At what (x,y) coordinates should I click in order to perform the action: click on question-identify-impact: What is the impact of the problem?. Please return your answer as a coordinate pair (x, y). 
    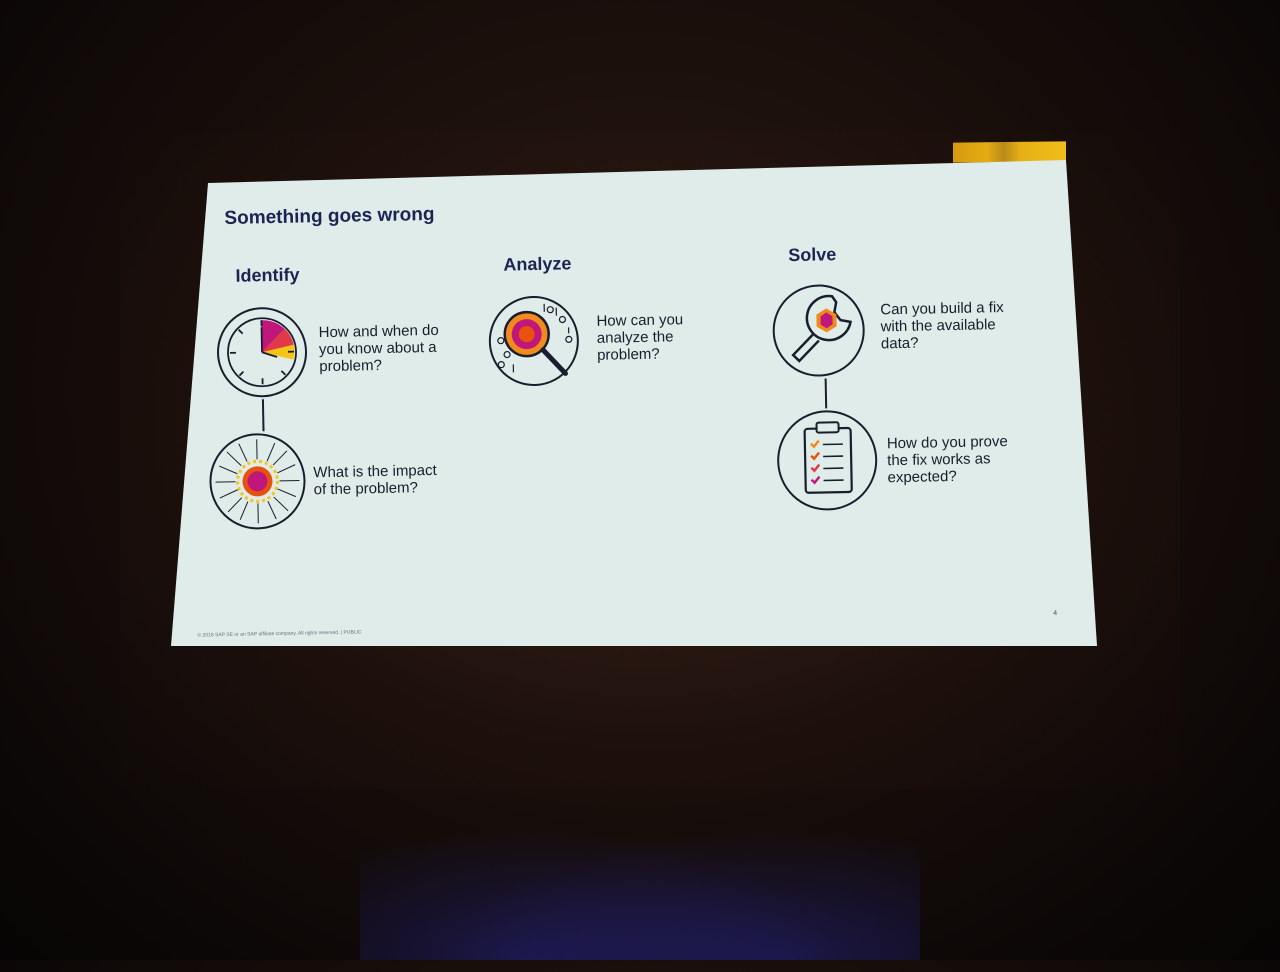
    Looking at the image, I should click on (375, 480).